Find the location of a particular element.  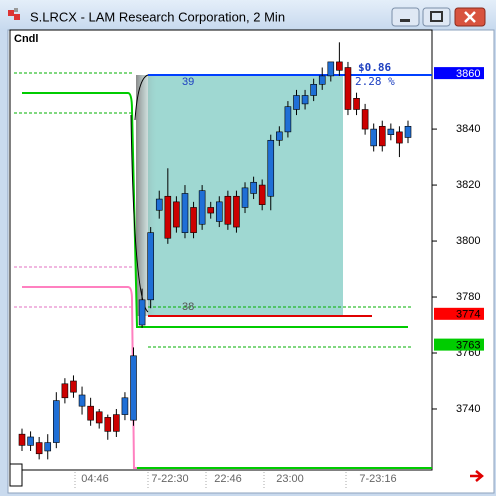

price-marker-label: 3763 is located at coordinates (468, 346).